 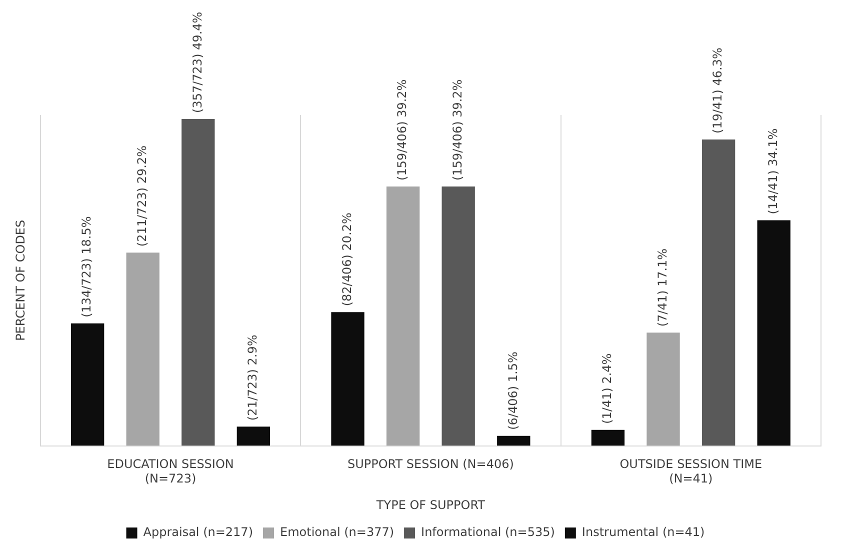 I want to click on data-label: (21/723) 2.9%, so click(x=253, y=377).